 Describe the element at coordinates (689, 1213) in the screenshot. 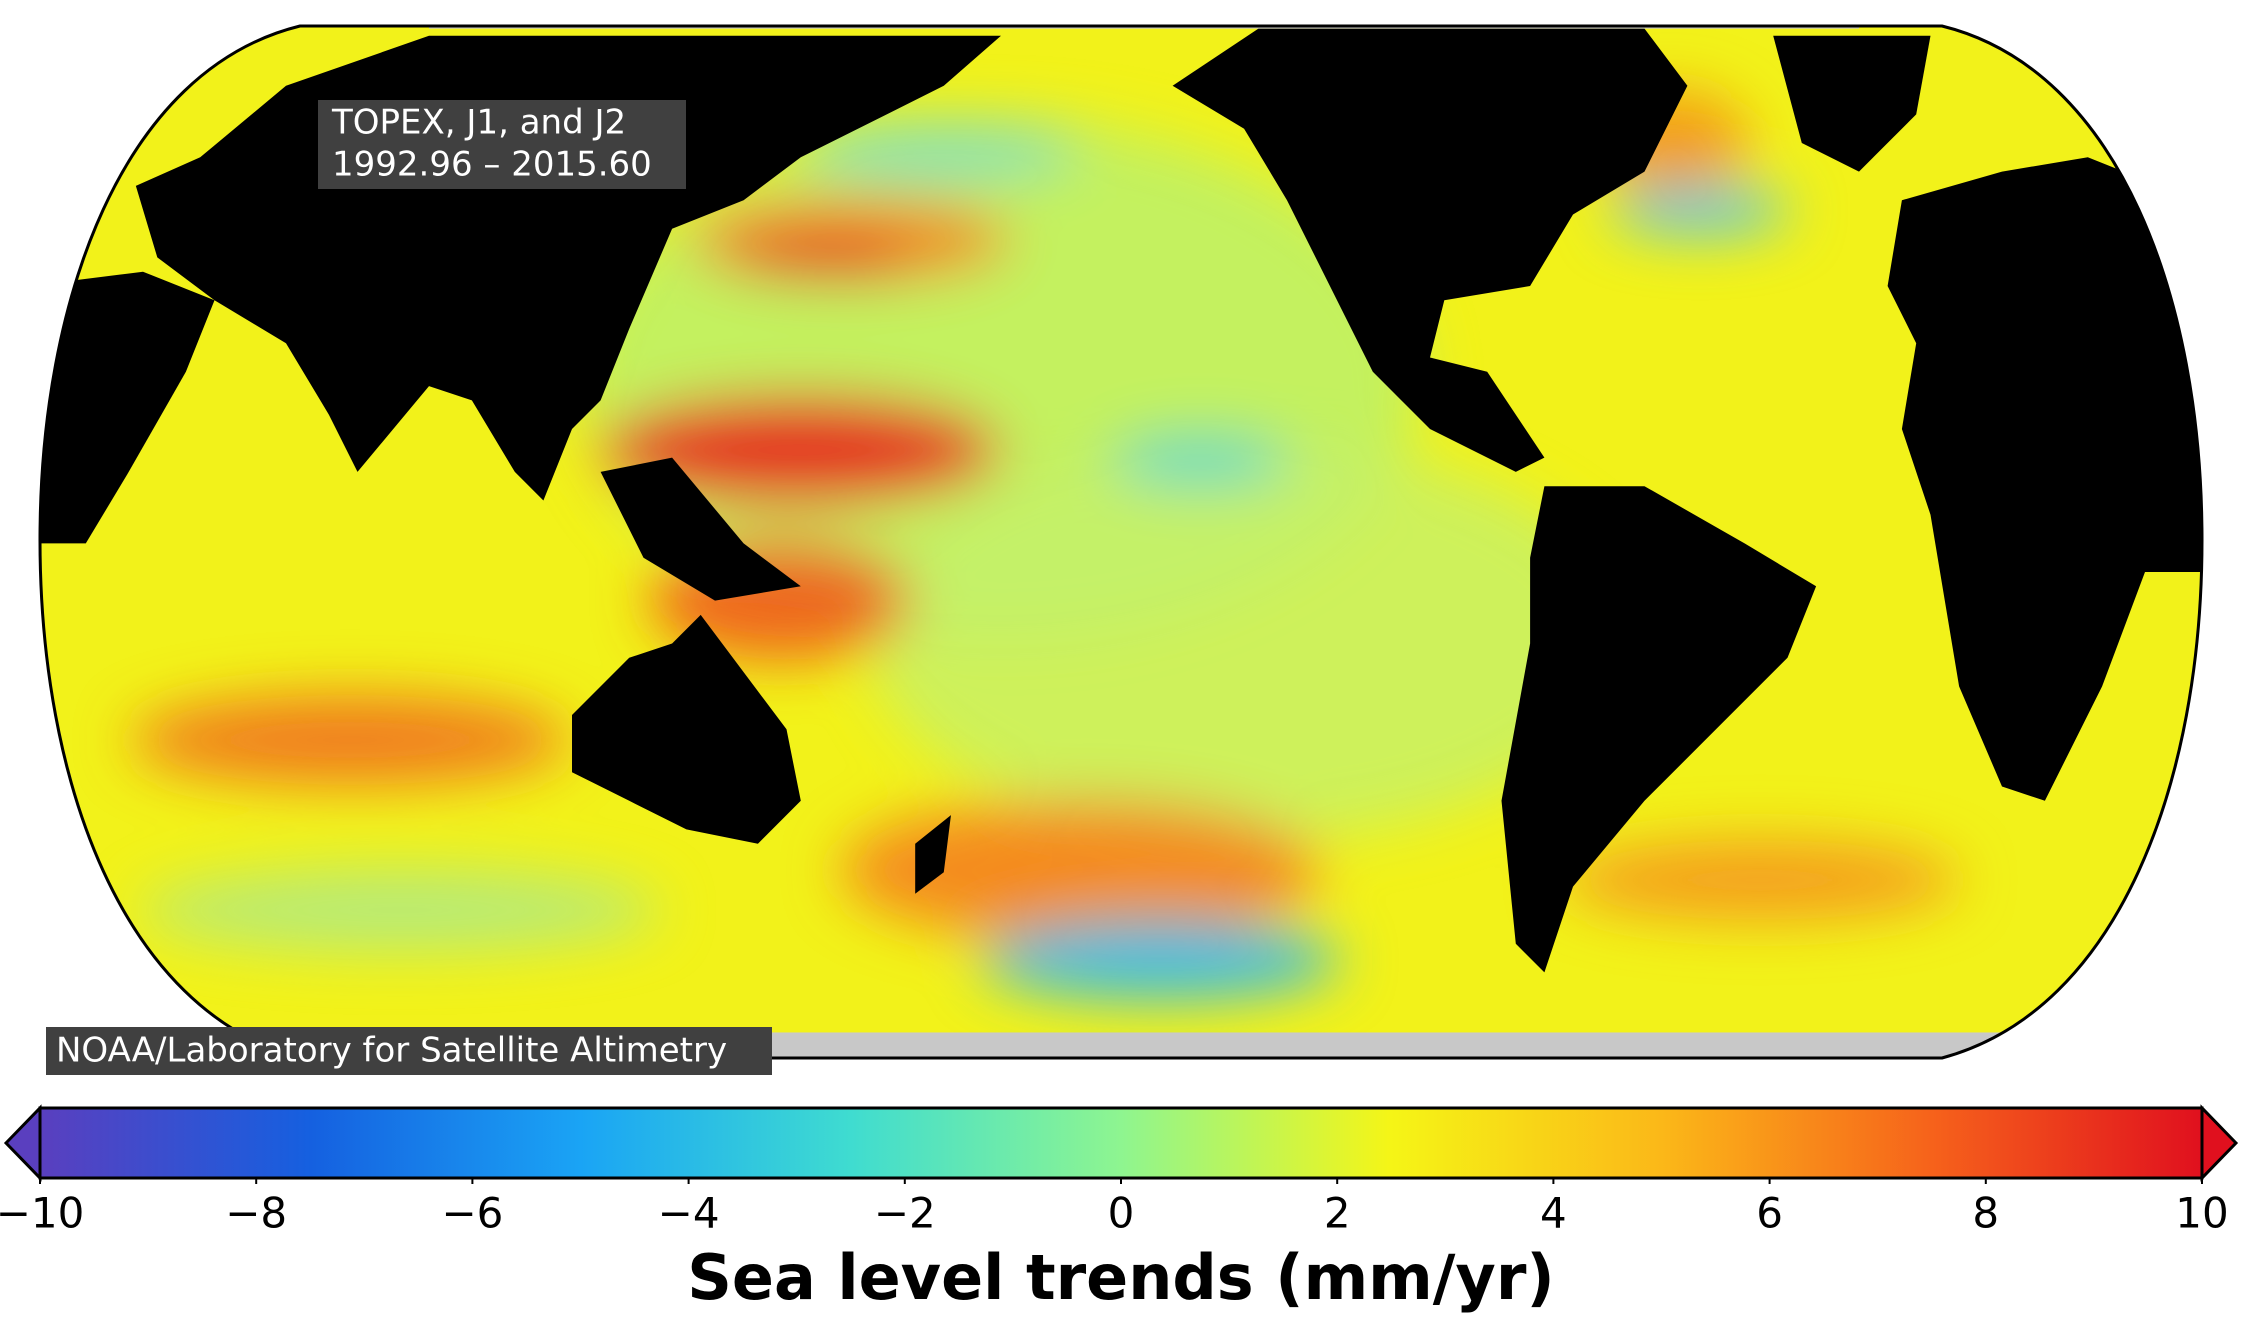

I see `colorbar-tick-label: −4` at that location.